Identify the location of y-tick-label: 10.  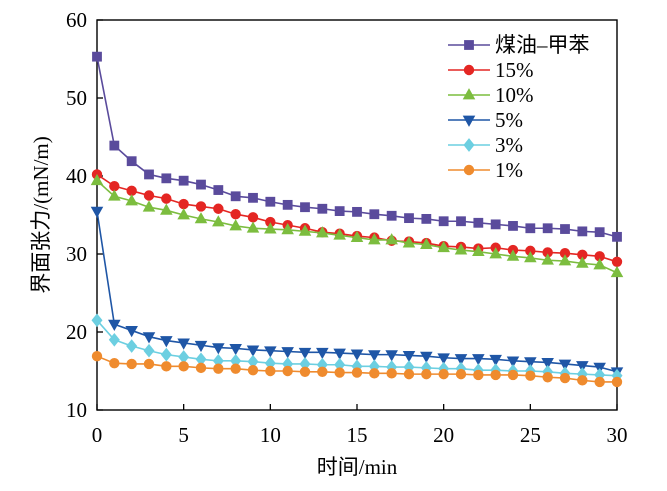
(76, 410).